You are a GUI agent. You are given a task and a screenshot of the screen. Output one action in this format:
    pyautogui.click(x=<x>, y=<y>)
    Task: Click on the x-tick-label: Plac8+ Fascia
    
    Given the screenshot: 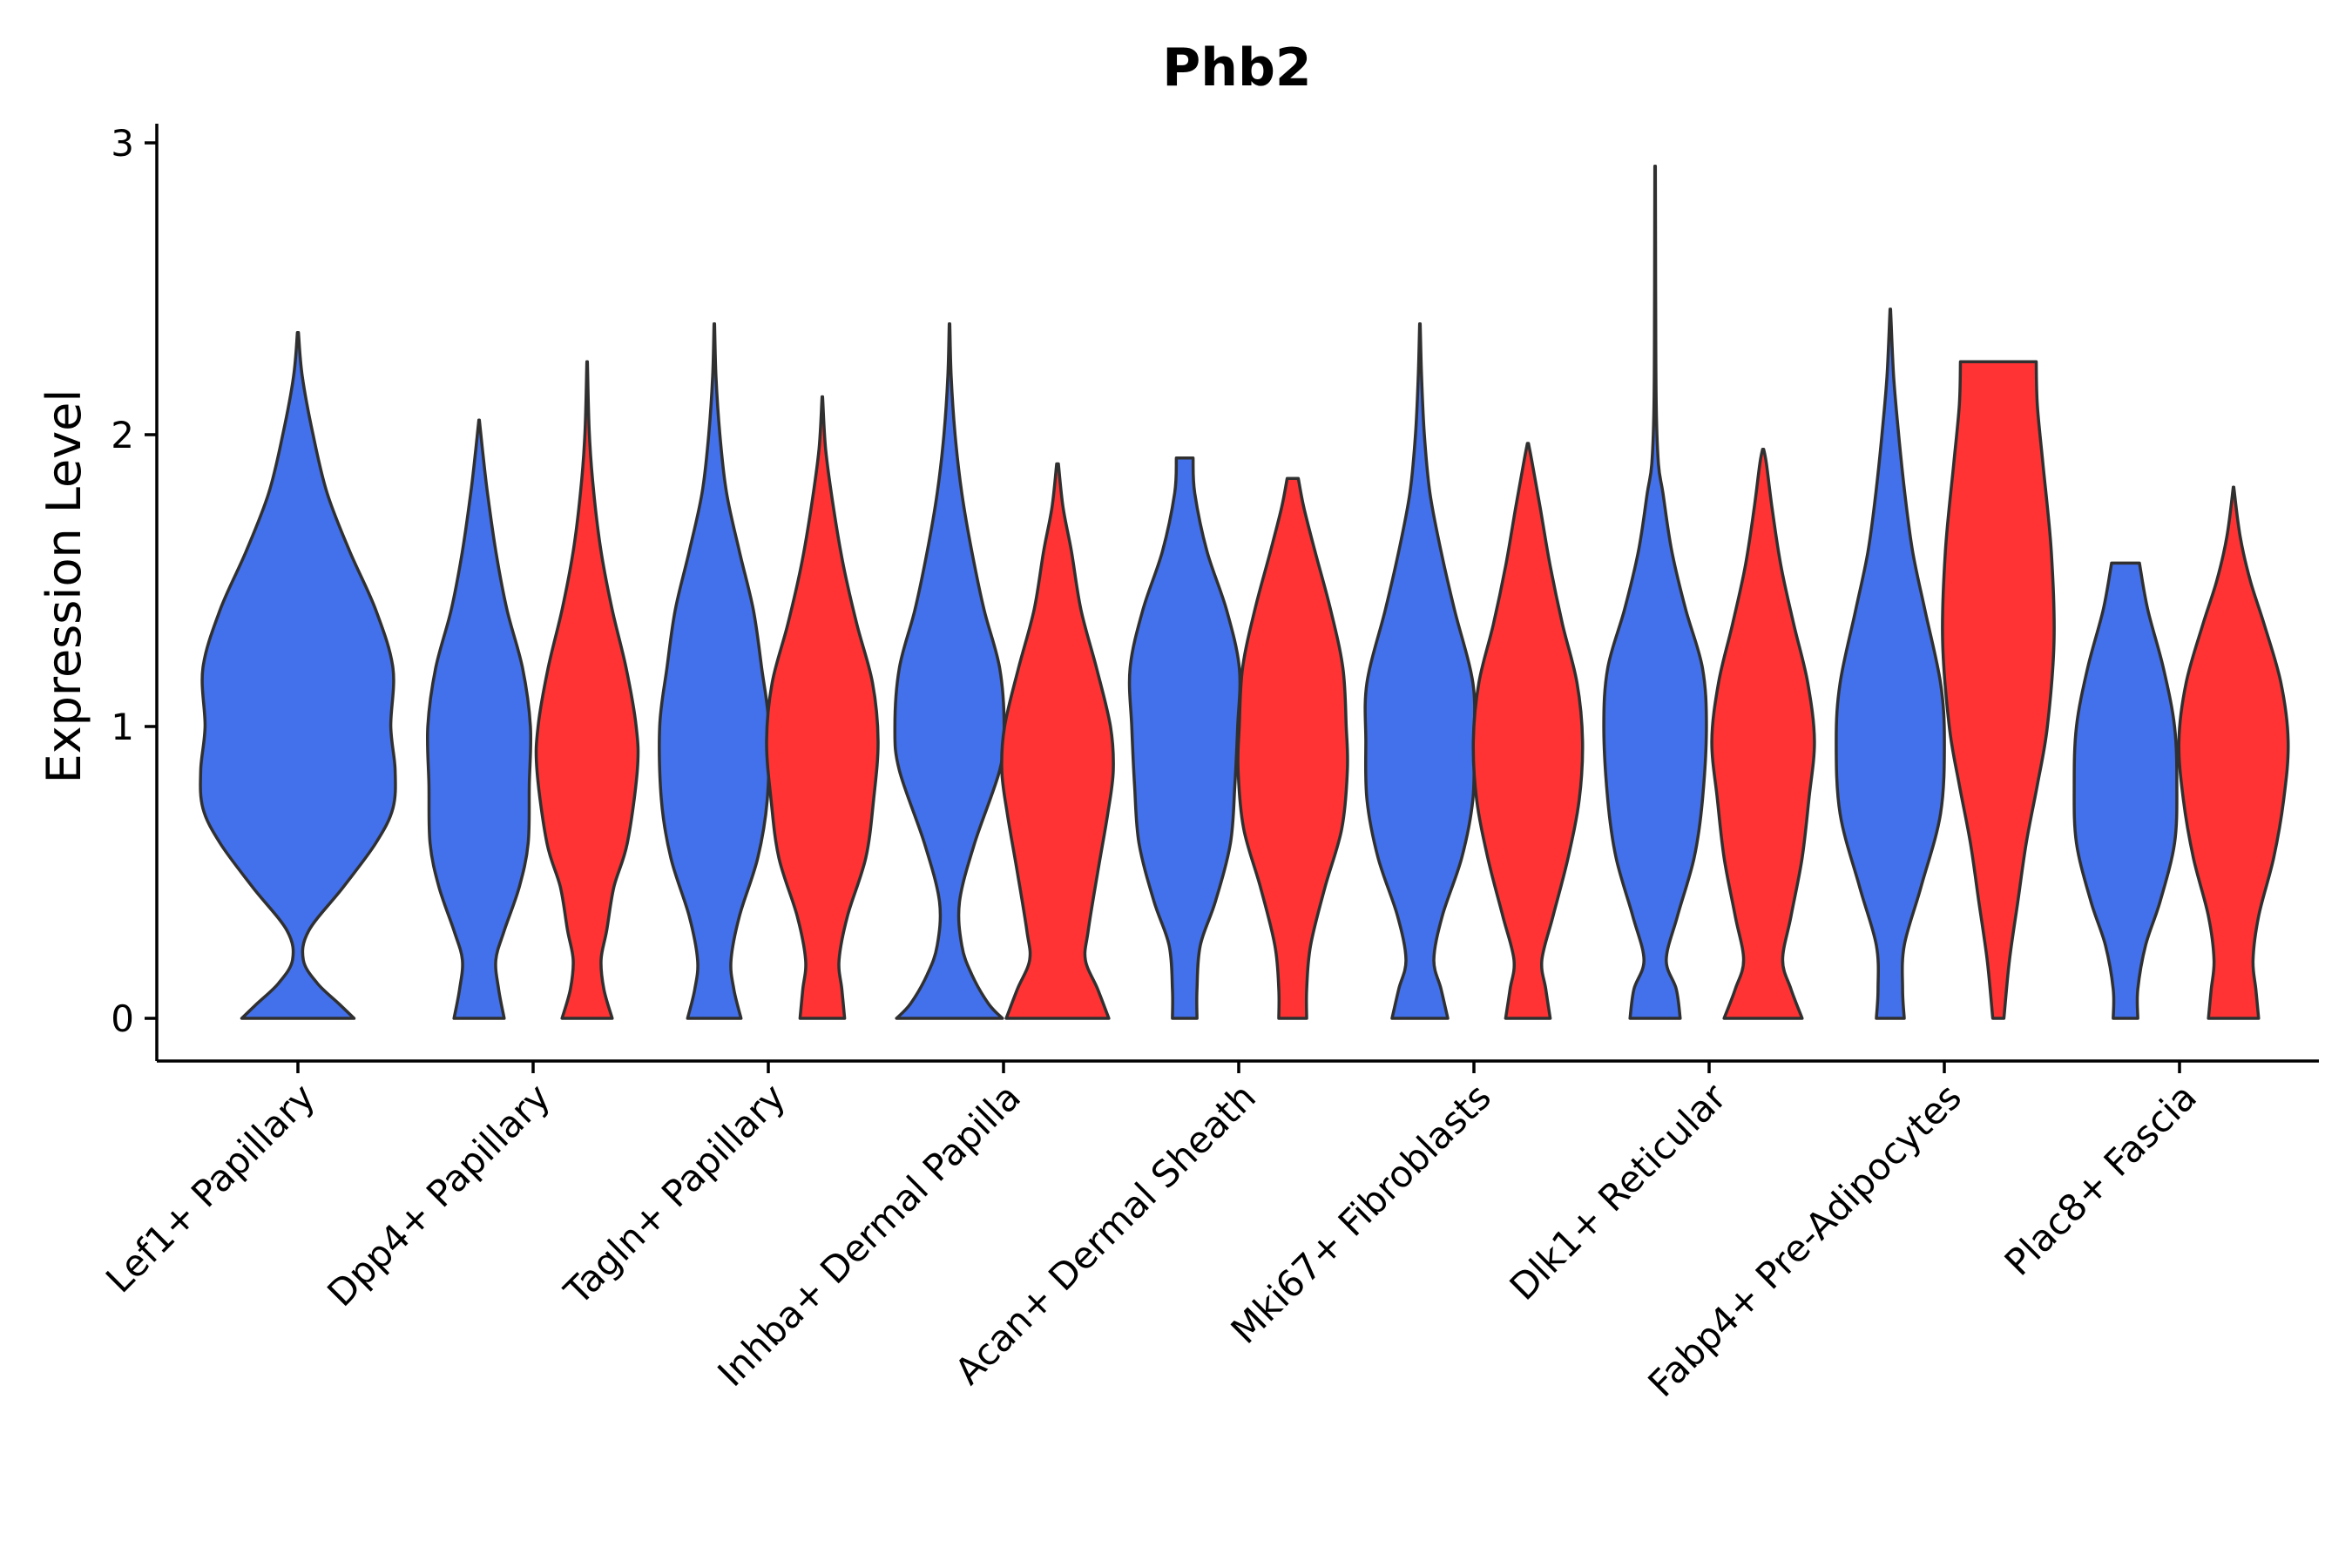 What is the action you would take?
    pyautogui.click(x=2101, y=1179)
    